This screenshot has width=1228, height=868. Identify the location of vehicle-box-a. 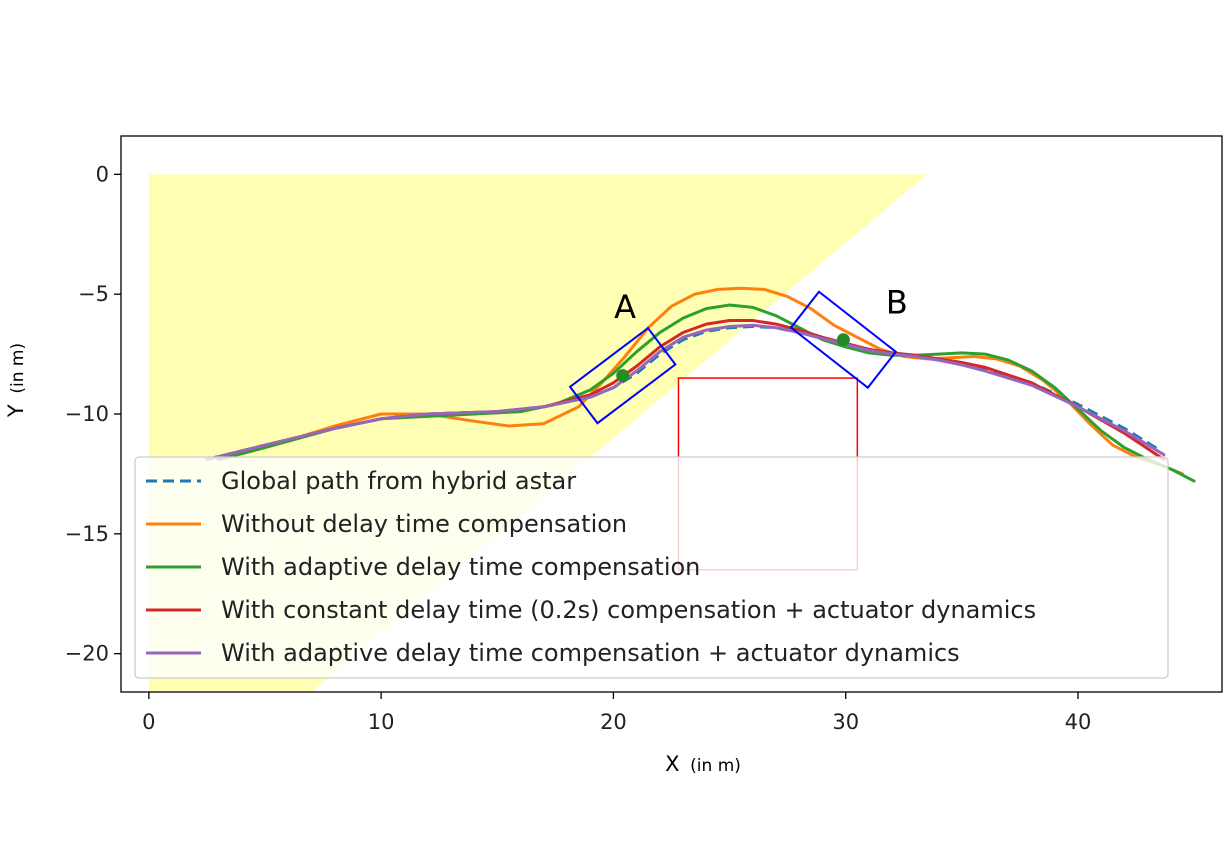
(622, 375).